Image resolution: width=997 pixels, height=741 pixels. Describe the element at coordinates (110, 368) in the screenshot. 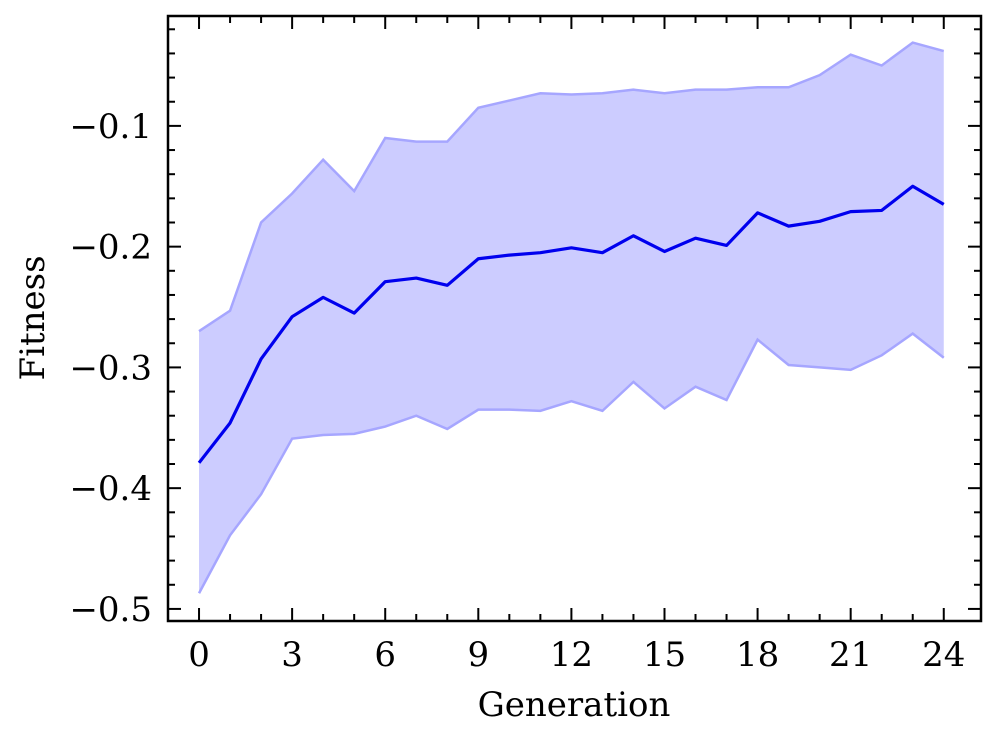

I see `y-tick-label: −0.3` at that location.